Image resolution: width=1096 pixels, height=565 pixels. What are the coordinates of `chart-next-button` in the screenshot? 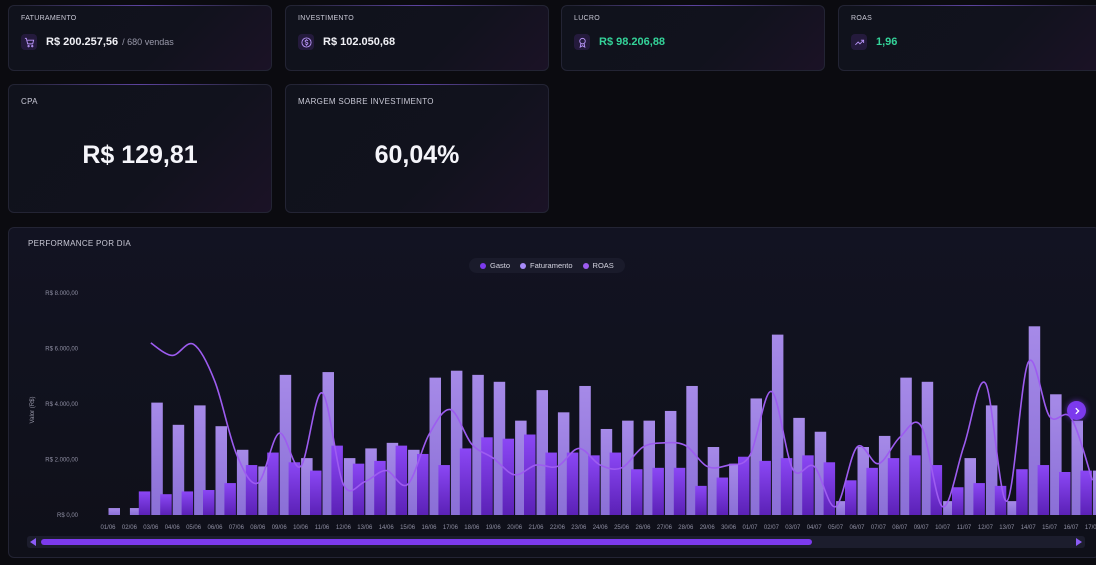 It's located at (1076, 410).